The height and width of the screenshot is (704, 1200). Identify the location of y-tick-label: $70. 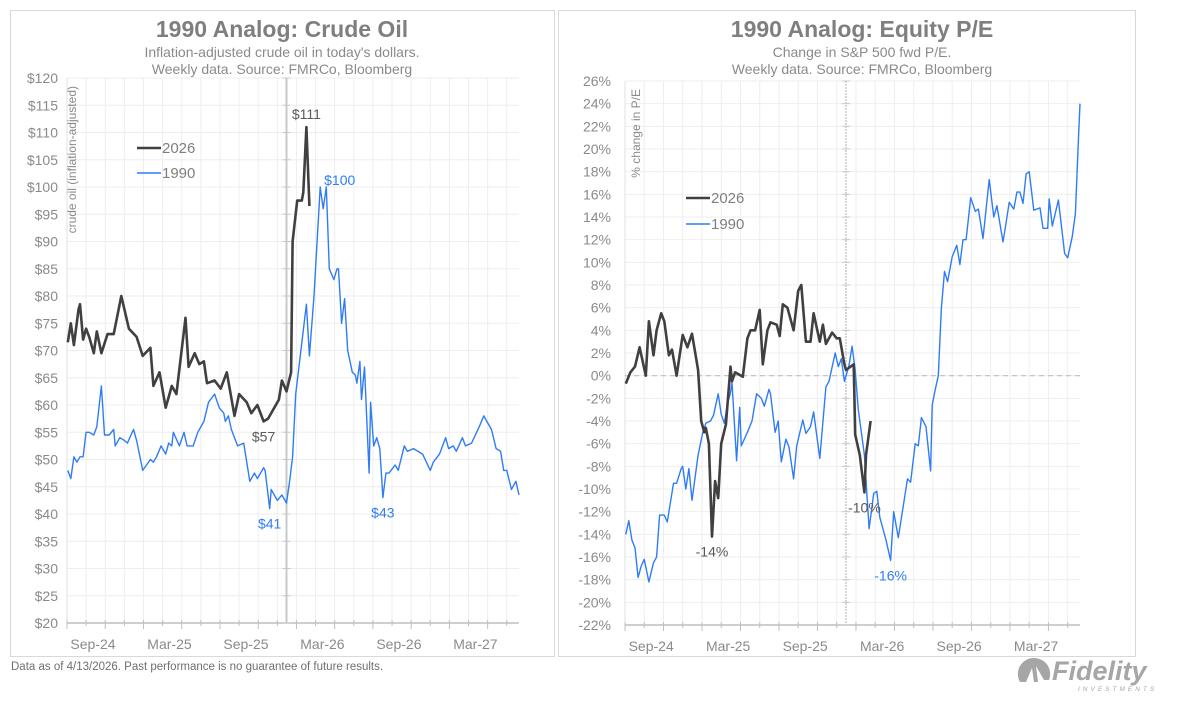
(47, 351).